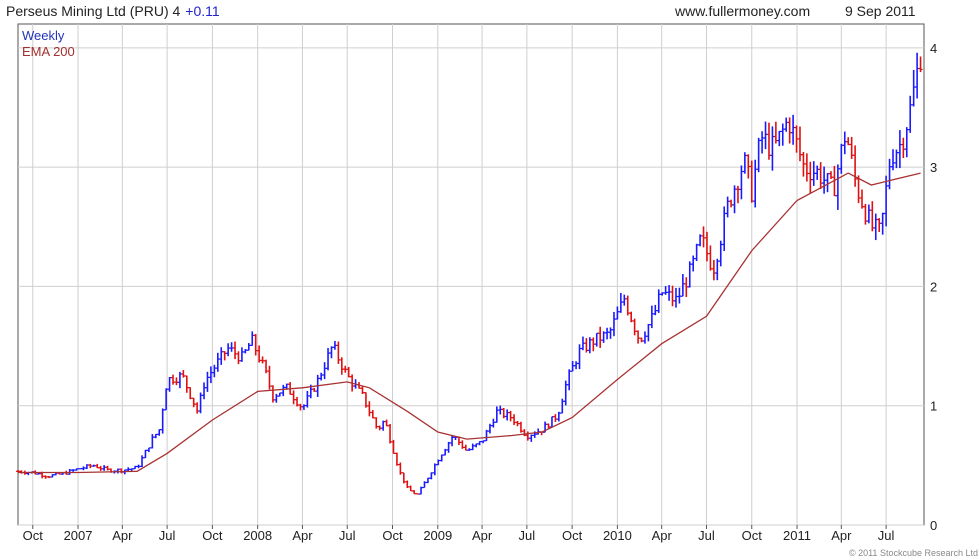 Image resolution: width=980 pixels, height=560 pixels. I want to click on x-tick-label: 2011, so click(797, 535).